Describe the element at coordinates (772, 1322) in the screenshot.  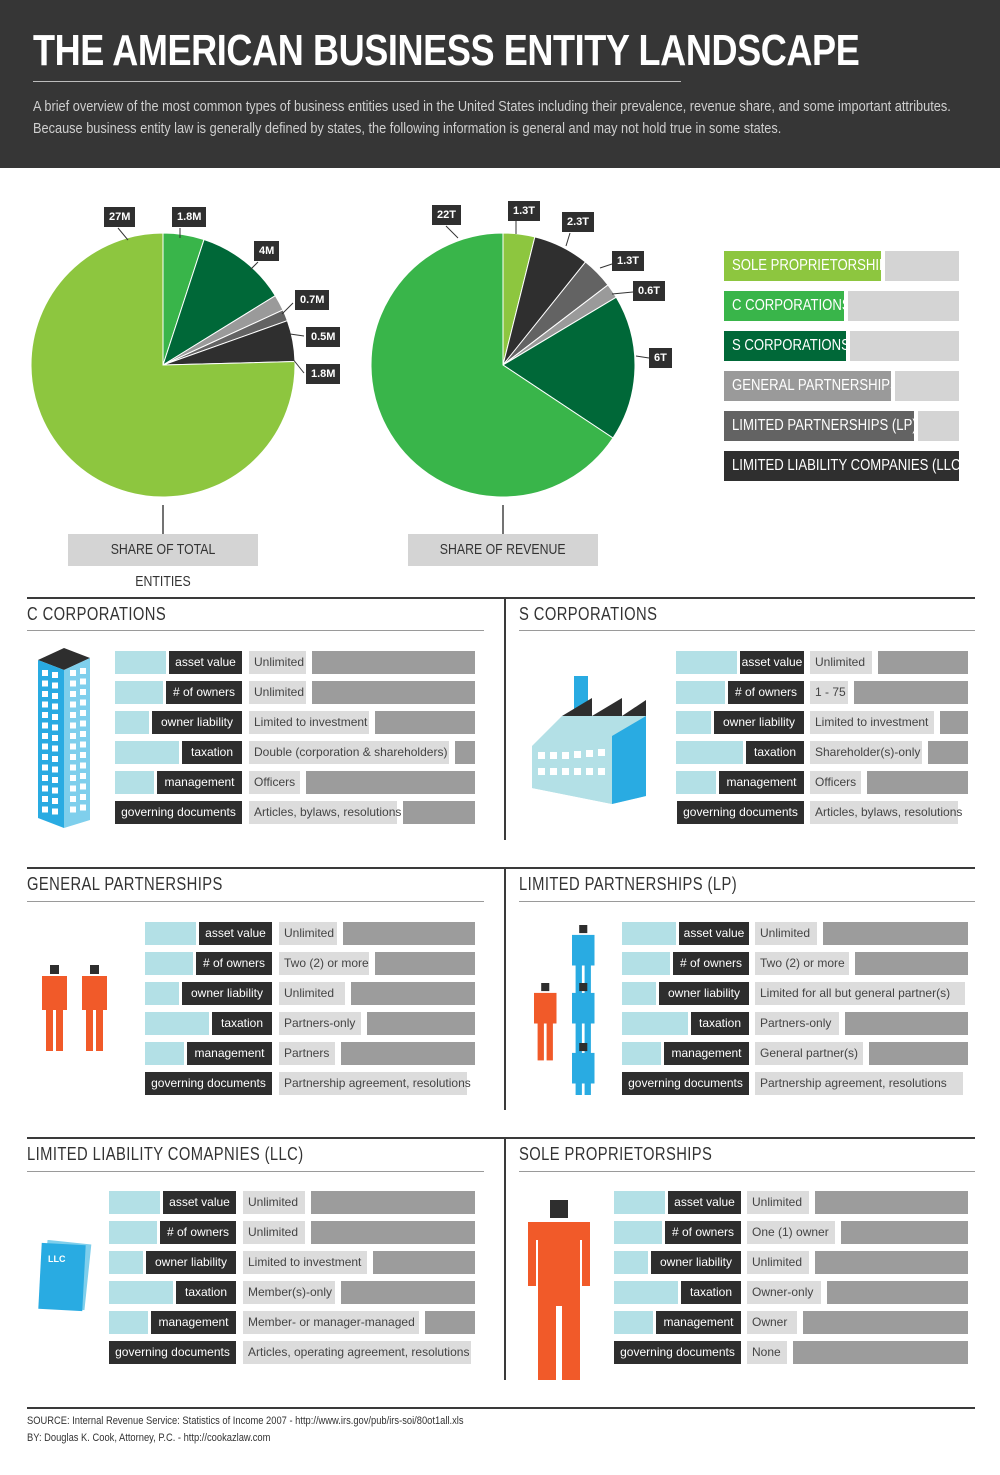
I see `attribute-value: Owner` at that location.